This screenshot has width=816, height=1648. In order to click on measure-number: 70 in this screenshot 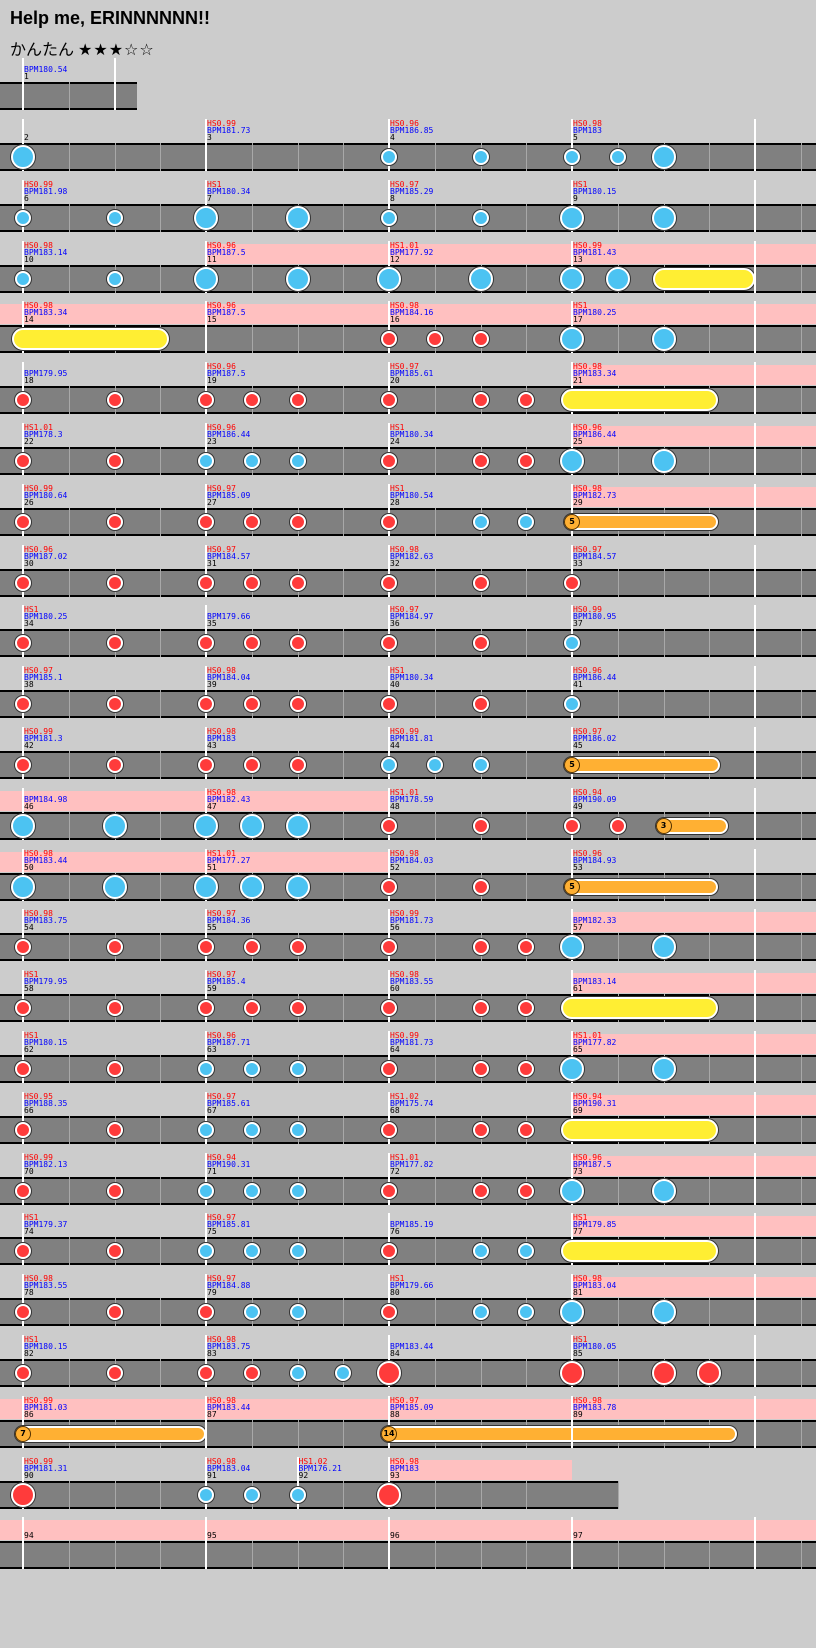, I will do `click(29, 1171)`.